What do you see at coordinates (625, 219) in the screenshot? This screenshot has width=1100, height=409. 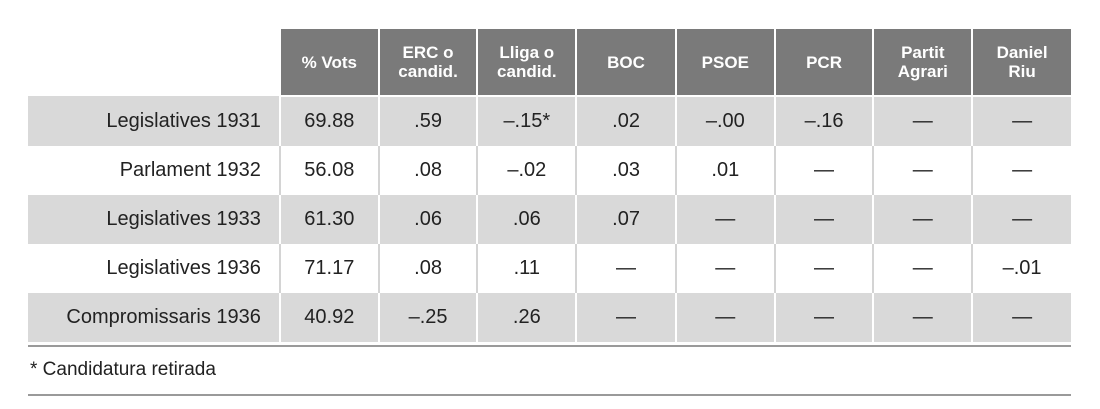 I see `table-cell: .07` at bounding box center [625, 219].